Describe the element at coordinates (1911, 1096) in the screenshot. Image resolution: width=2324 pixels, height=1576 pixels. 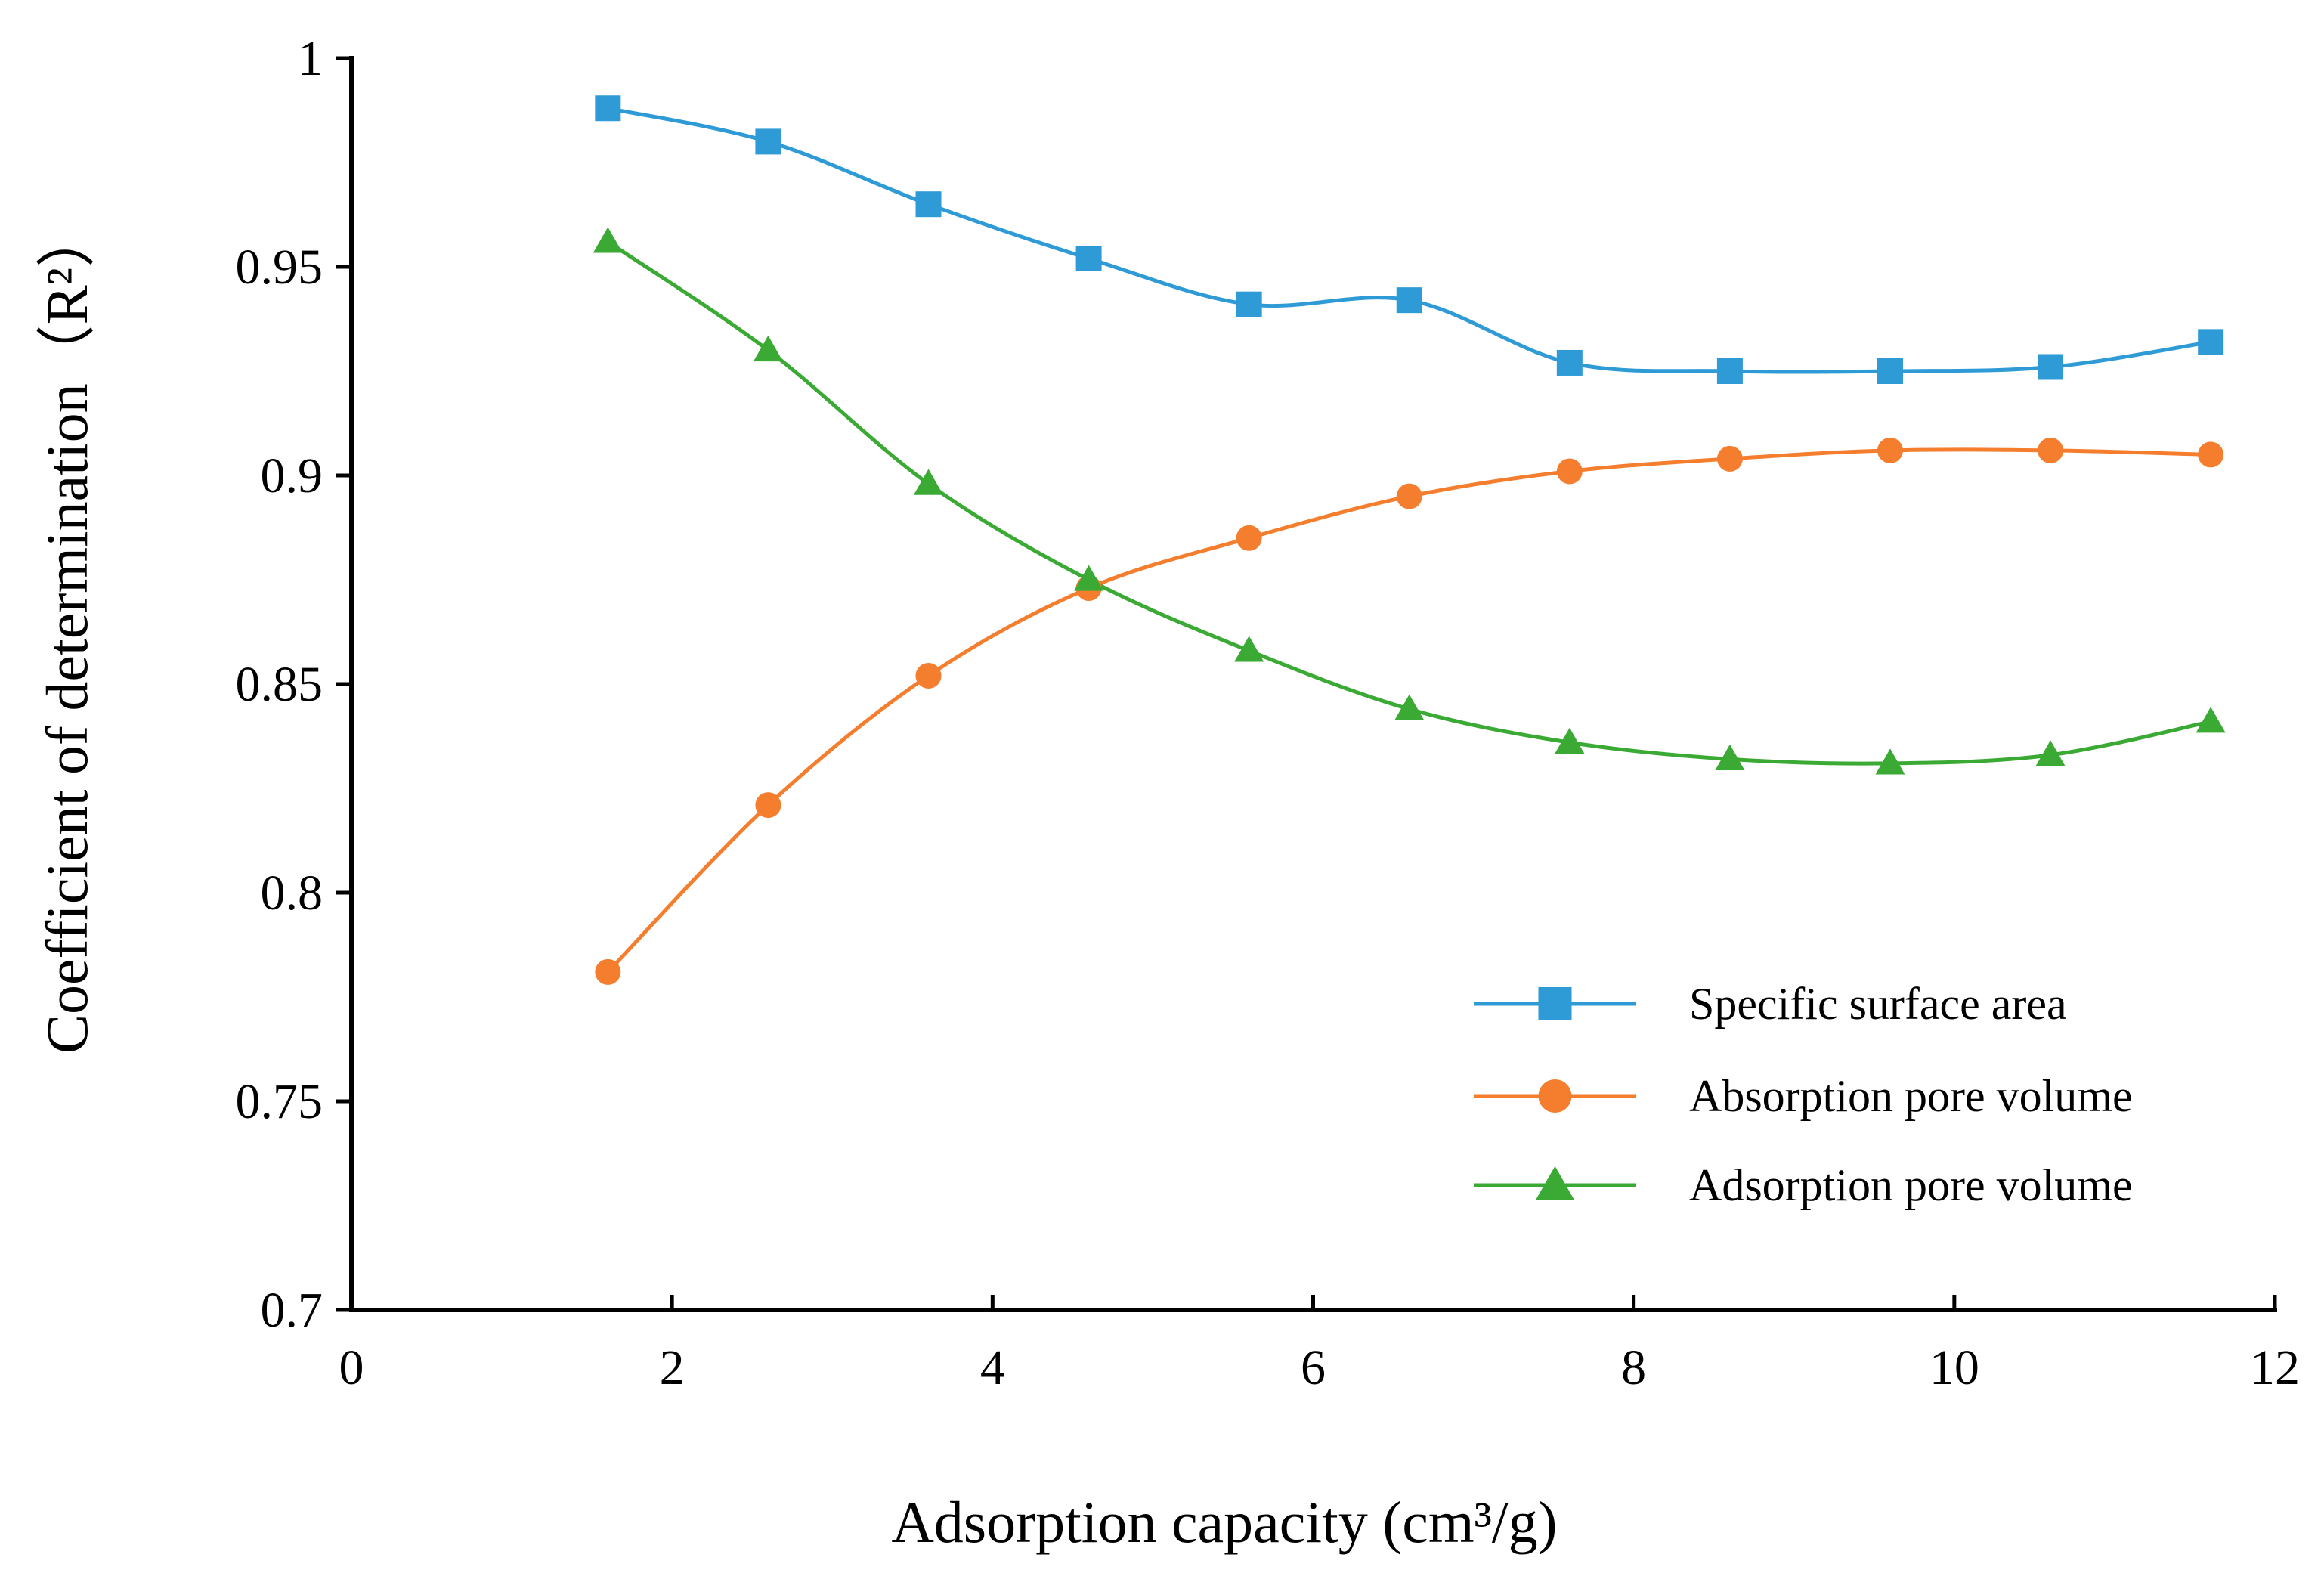
I see `legend-label: Absorption pore volume` at that location.